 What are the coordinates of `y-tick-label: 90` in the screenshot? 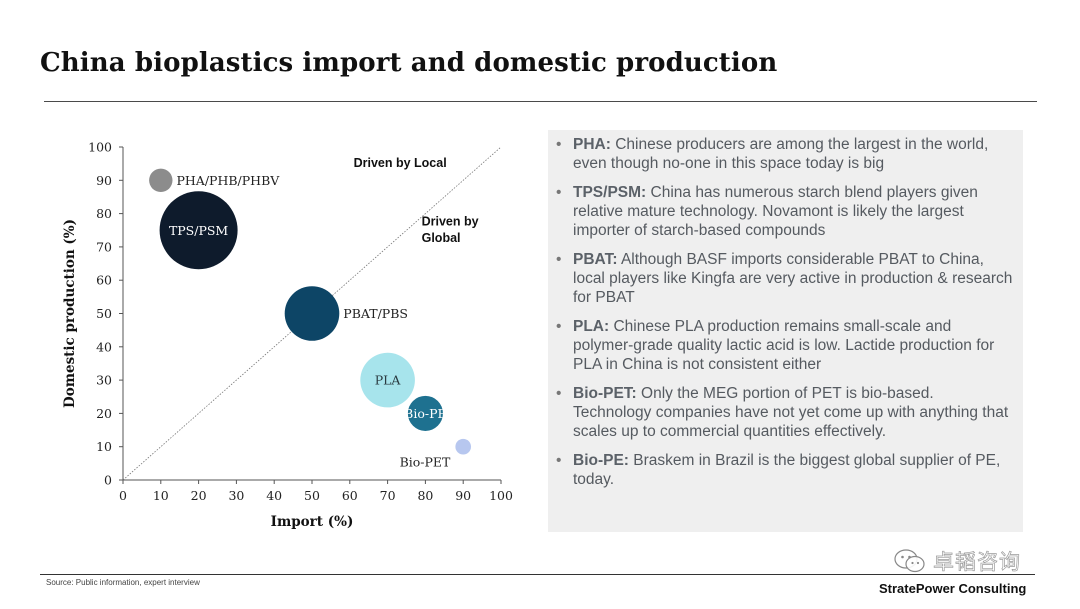 It's located at (104, 180).